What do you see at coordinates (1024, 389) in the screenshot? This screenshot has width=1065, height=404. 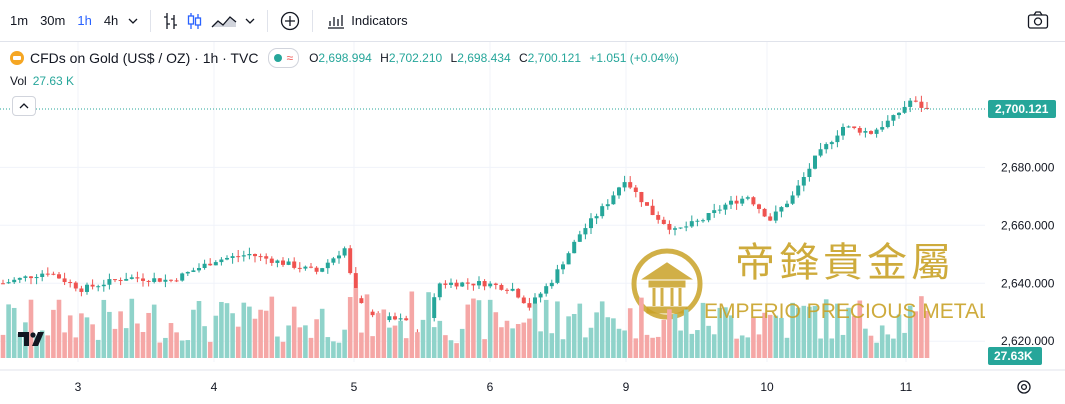 I see `settings-icon` at bounding box center [1024, 389].